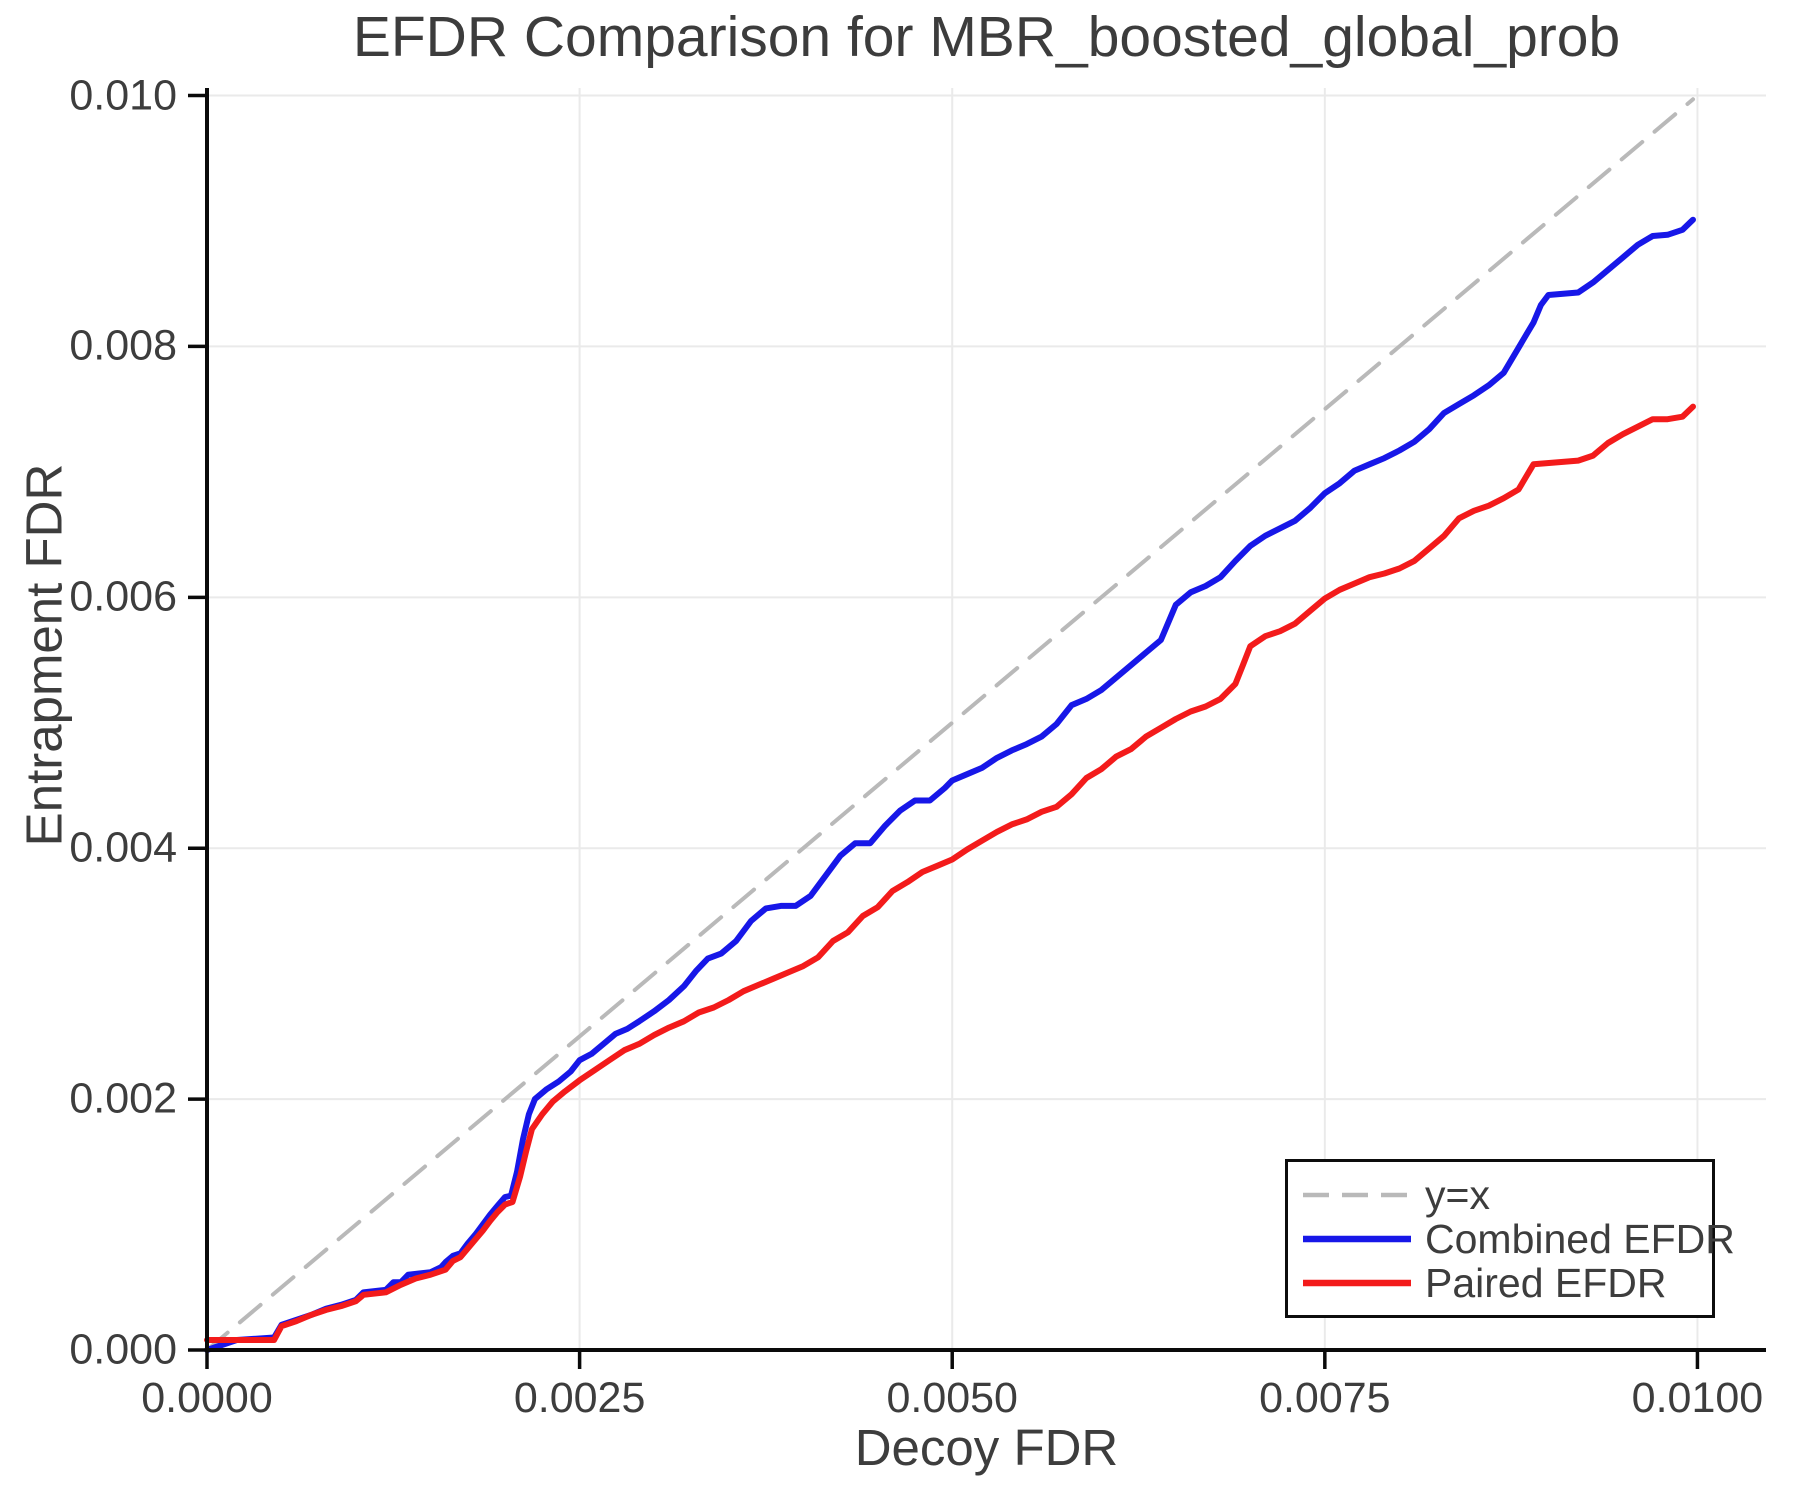  Describe the element at coordinates (123, 1349) in the screenshot. I see `y-tick-label: 0.000` at that location.